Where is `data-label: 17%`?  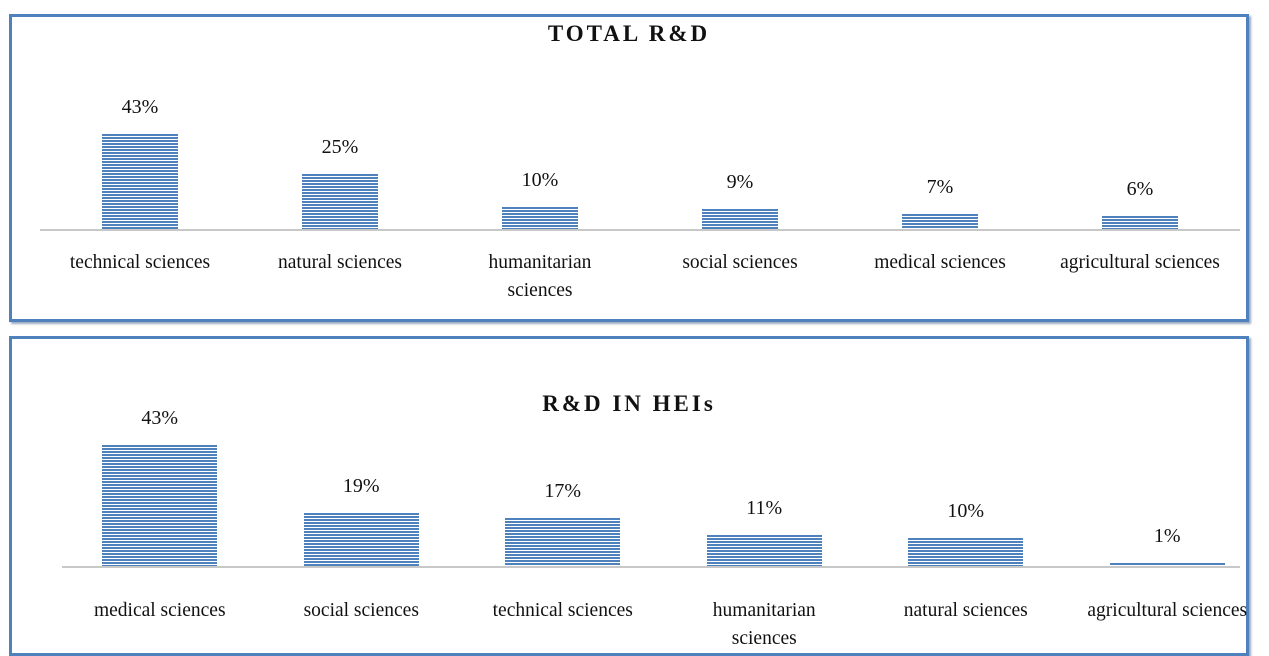 data-label: 17% is located at coordinates (563, 491).